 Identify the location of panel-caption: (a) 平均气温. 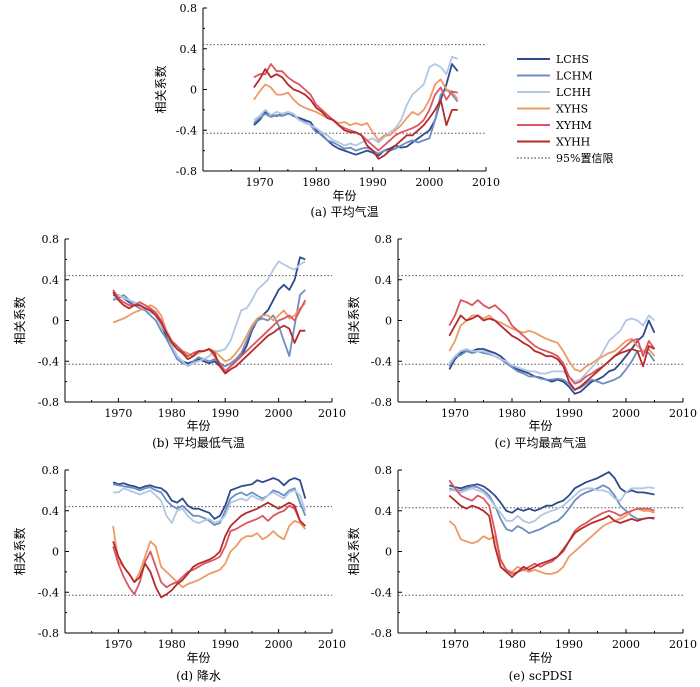
(344, 211).